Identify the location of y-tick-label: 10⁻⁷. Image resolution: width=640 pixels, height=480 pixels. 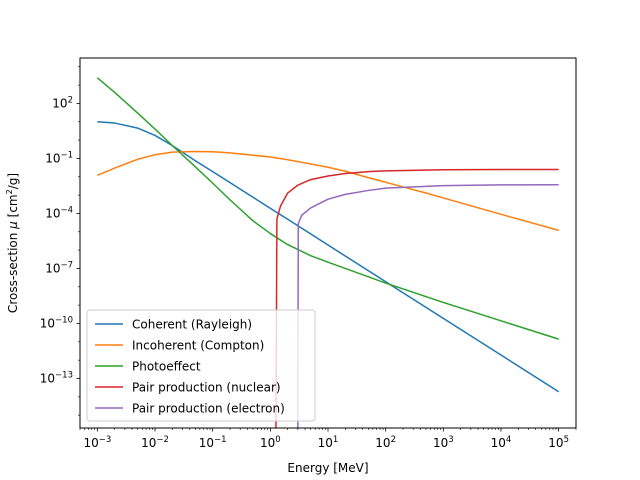
(59, 267).